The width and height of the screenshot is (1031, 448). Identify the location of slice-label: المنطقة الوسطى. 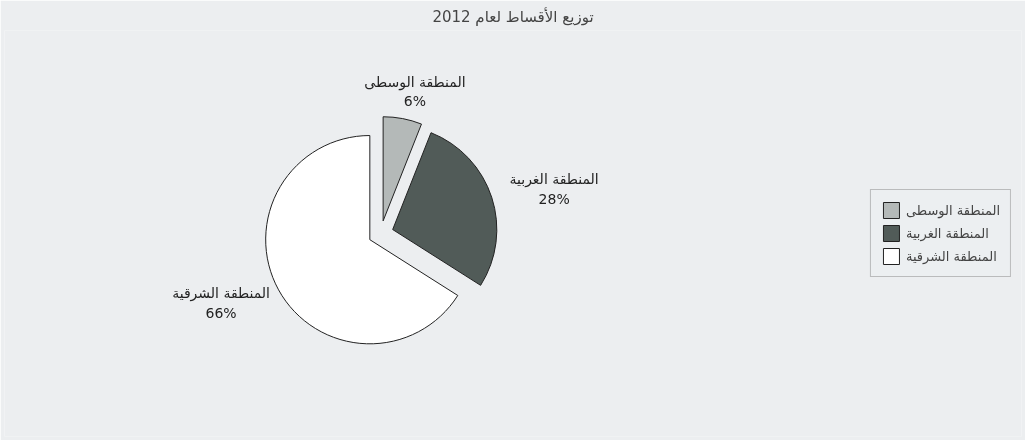
(415, 83).